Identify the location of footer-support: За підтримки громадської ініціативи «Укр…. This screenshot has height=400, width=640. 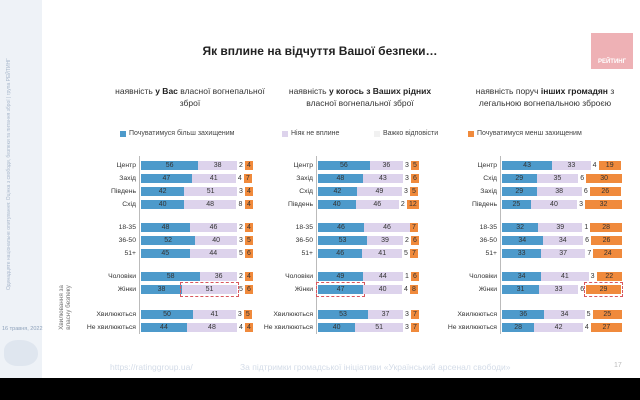
(375, 367).